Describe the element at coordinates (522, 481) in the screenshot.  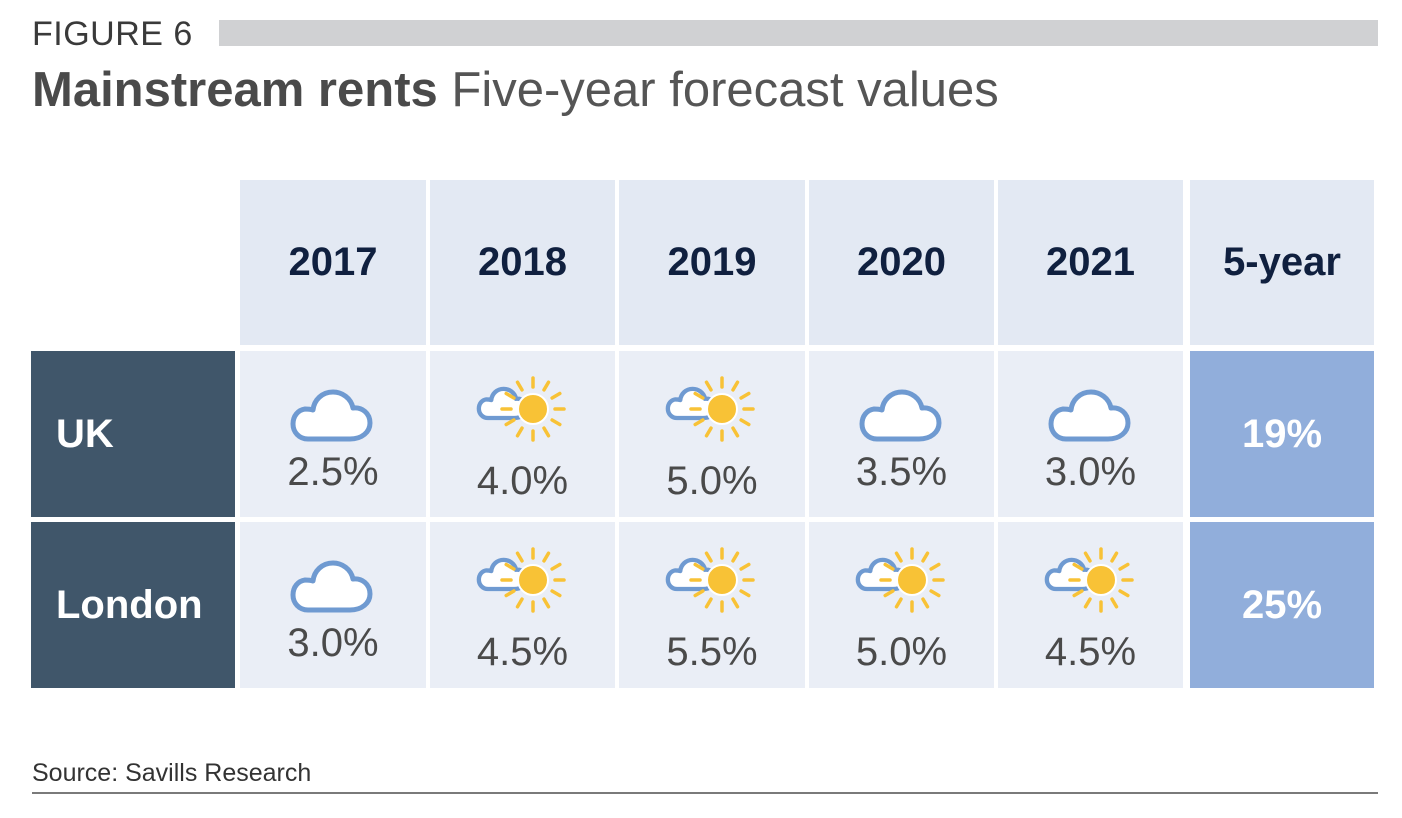
I see `forecast-value: 4.0%` at that location.